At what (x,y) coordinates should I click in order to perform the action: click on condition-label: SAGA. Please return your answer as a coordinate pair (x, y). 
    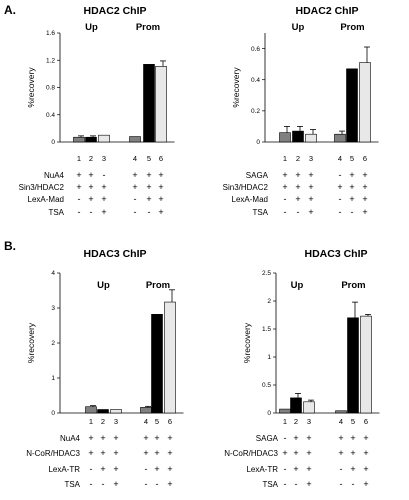
    Looking at the image, I should click on (257, 175).